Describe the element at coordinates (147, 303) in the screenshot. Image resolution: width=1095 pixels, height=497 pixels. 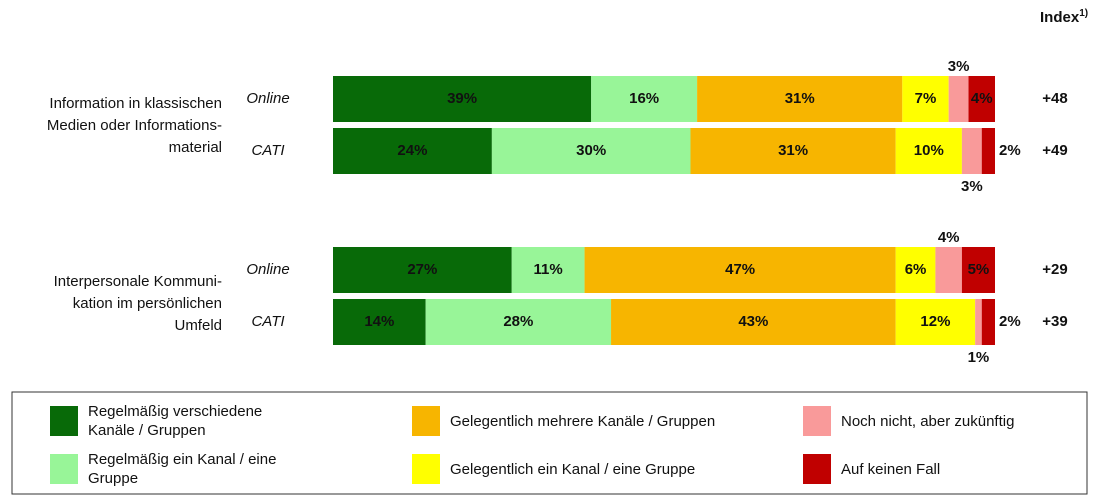
I see `group-label: kation im persönlichen` at that location.